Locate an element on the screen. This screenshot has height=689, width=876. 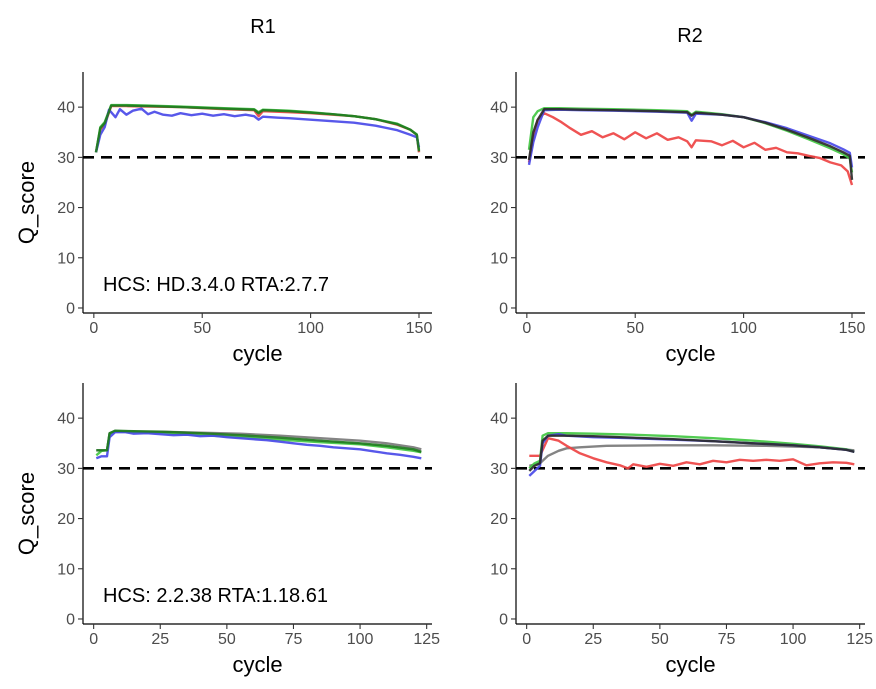
panel-annotation: HCS: 2.2.38 RTA:1.18.61 is located at coordinates (215, 596).